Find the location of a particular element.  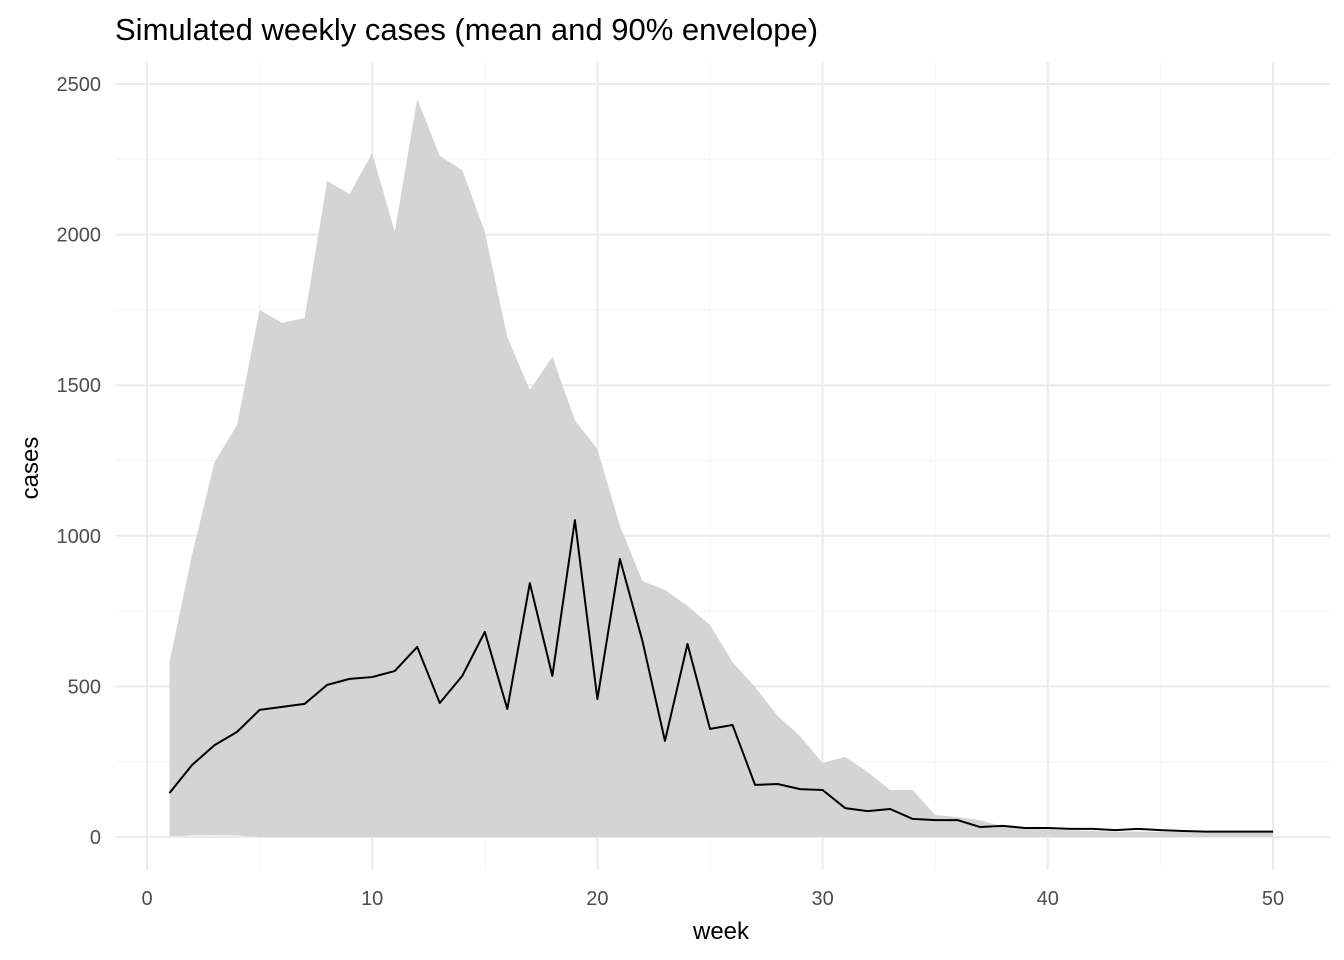

y-tick-label: 2000 is located at coordinates (79, 236).